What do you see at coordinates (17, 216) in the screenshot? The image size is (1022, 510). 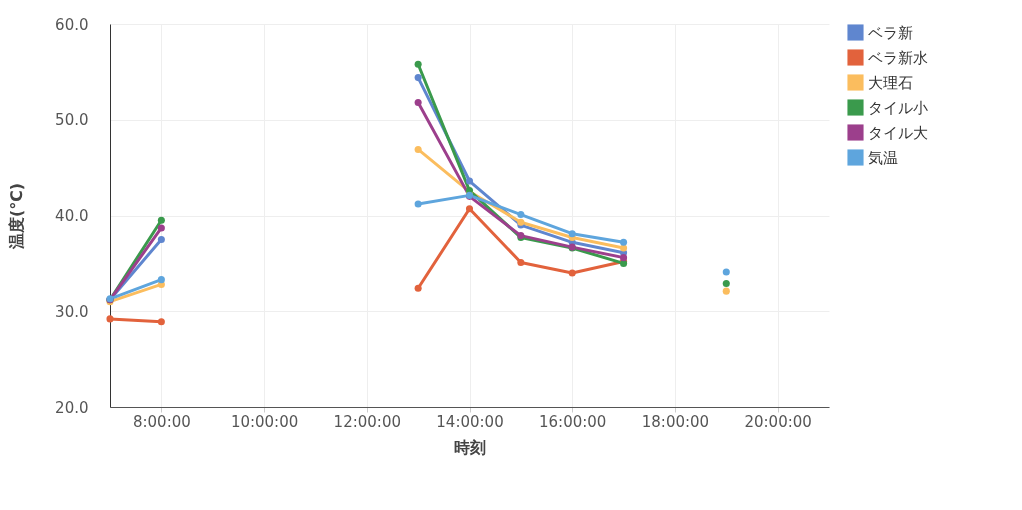 I see `y-axis-title: 温度(℃)` at bounding box center [17, 216].